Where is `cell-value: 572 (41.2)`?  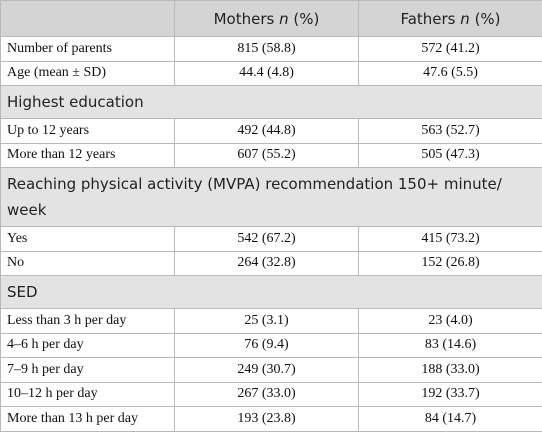 cell-value: 572 (41.2) is located at coordinates (450, 49).